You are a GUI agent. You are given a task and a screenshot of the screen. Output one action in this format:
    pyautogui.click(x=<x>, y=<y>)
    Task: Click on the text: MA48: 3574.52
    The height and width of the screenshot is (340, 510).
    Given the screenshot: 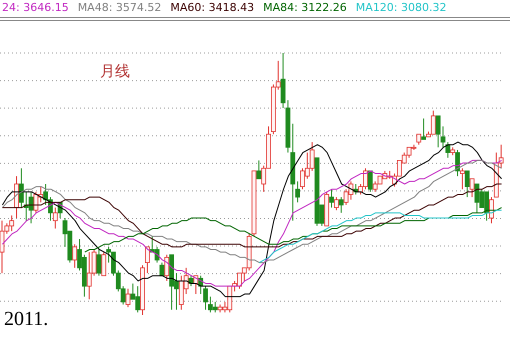 What is the action you would take?
    pyautogui.click(x=120, y=7)
    